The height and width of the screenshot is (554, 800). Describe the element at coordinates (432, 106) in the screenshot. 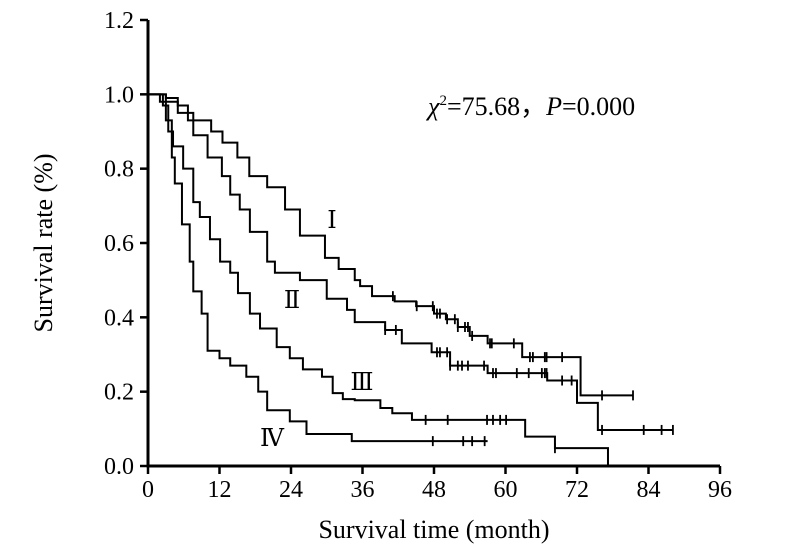

I see `chi-symbol: χ` at that location.